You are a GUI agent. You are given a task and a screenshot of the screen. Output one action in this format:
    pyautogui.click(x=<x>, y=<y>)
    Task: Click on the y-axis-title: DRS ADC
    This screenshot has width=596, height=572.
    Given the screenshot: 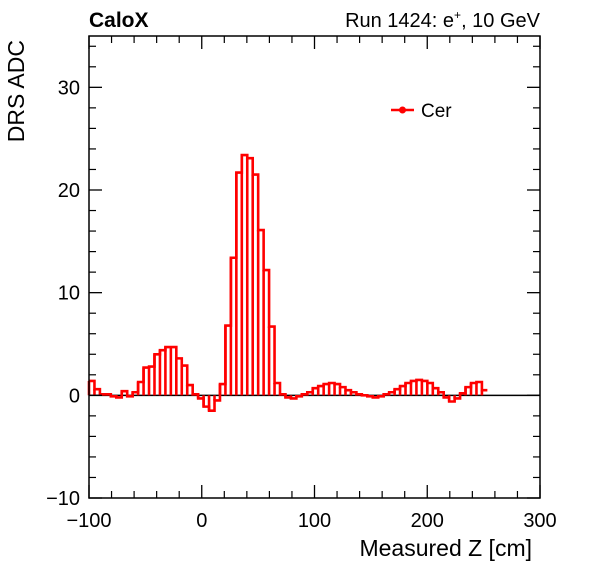 What is the action you would take?
    pyautogui.click(x=16, y=91)
    